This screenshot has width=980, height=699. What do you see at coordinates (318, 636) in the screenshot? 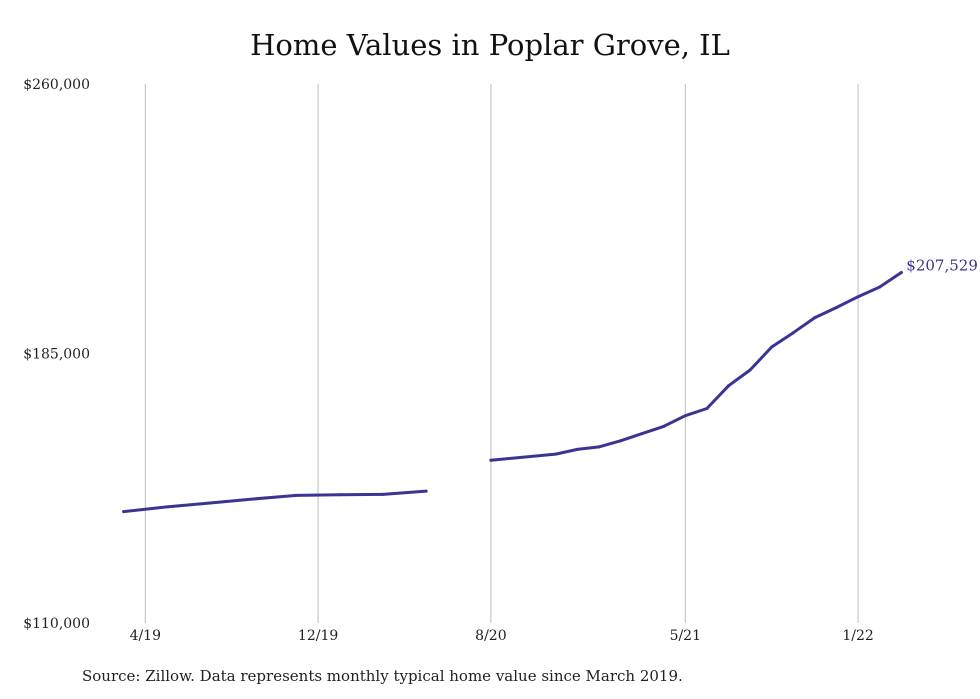
I see `x-tick-label: 12/19` at bounding box center [318, 636].